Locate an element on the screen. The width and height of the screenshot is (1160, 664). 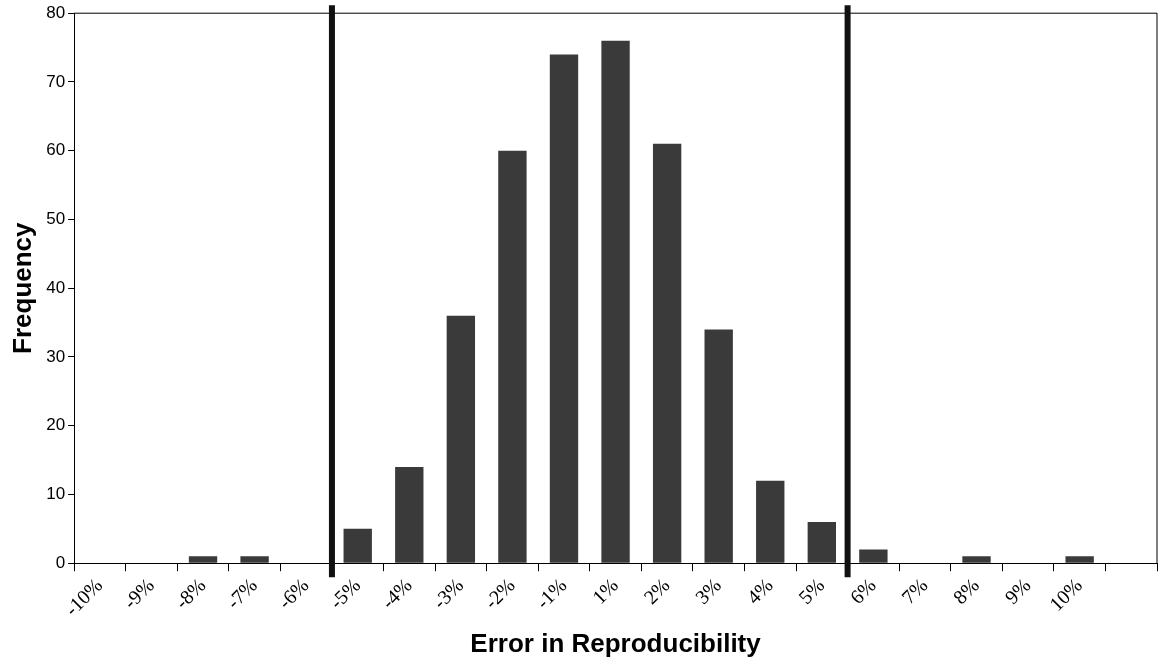
x-tick-label: -6% is located at coordinates (293, 593).